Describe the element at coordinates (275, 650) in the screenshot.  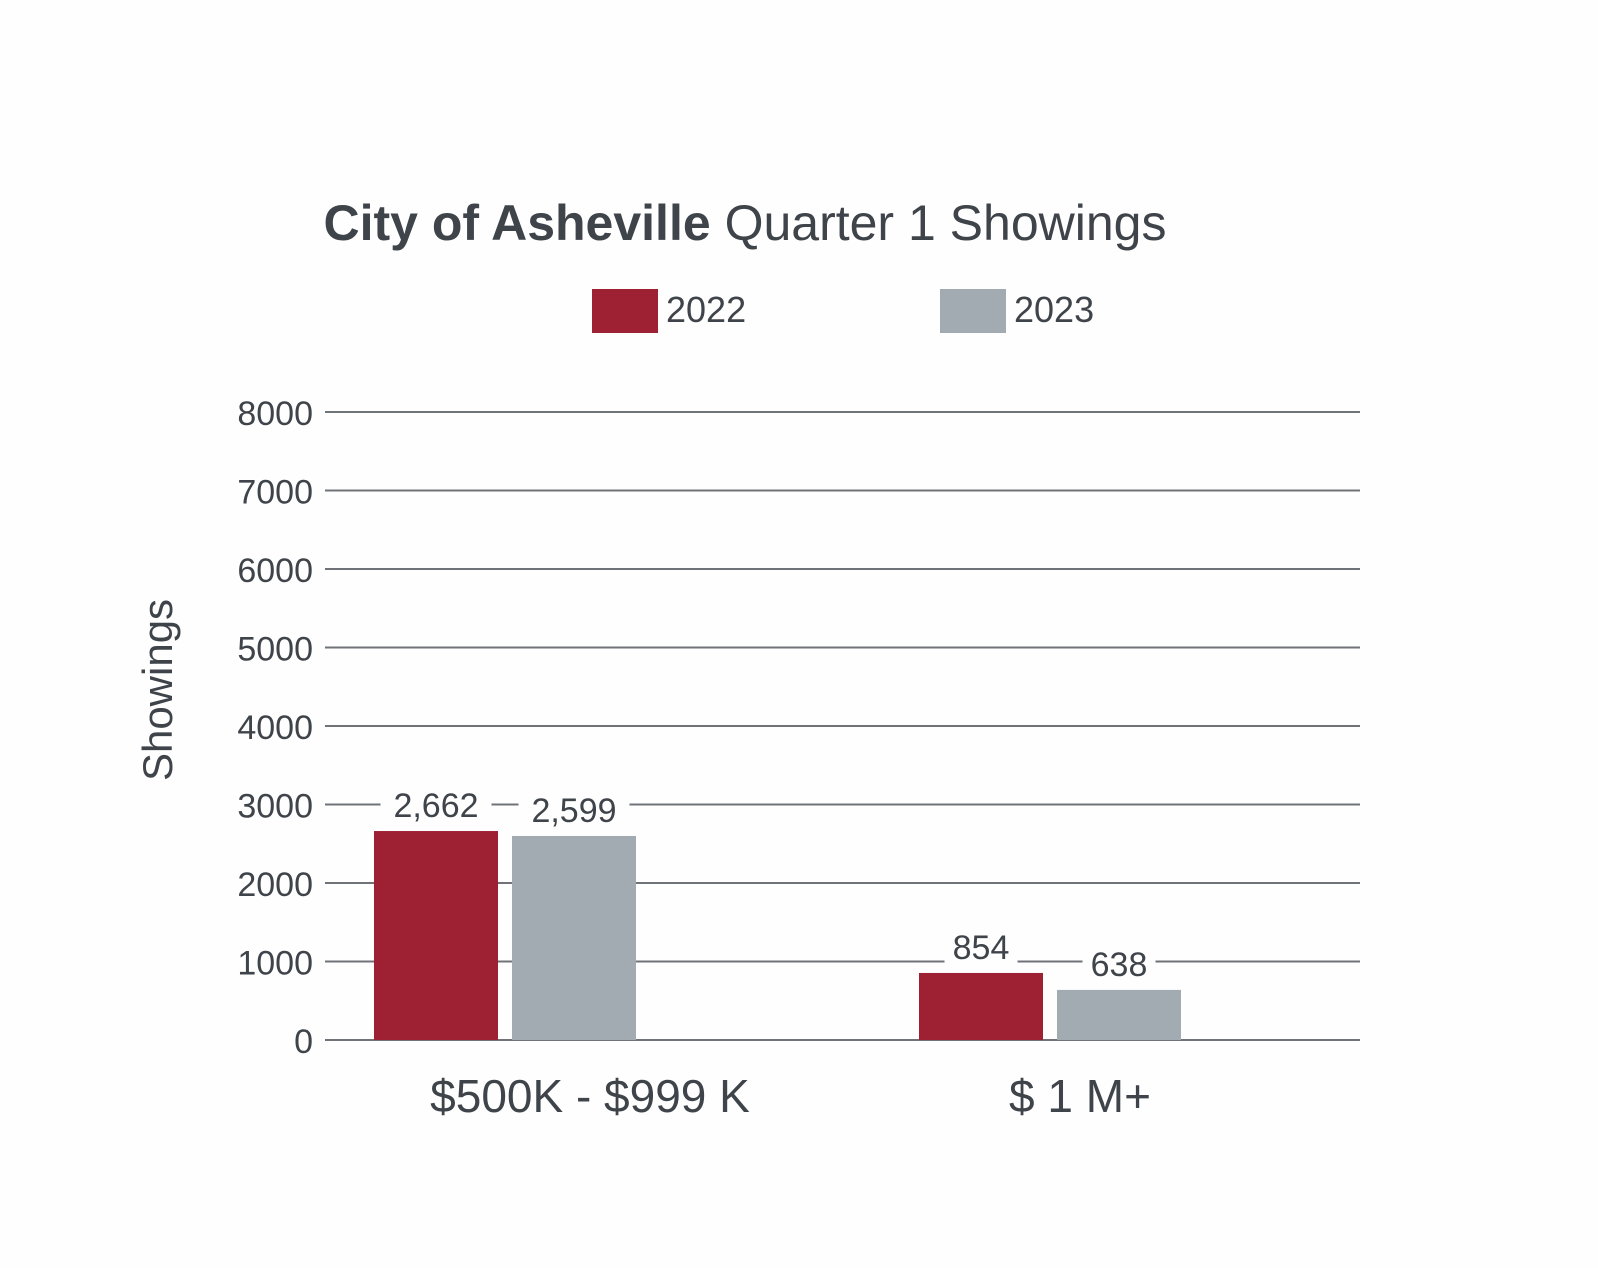
I see `y-tick-label: 5000` at that location.